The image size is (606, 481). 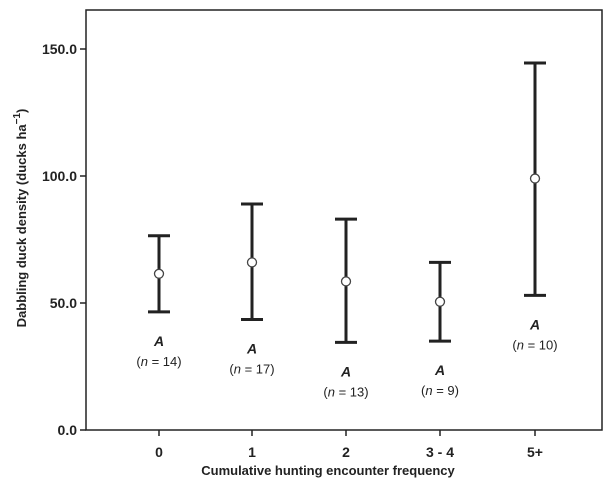 What do you see at coordinates (64, 239) in the screenshot?
I see `y-axis: 0.0 50.0 100.0 150.0` at bounding box center [64, 239].